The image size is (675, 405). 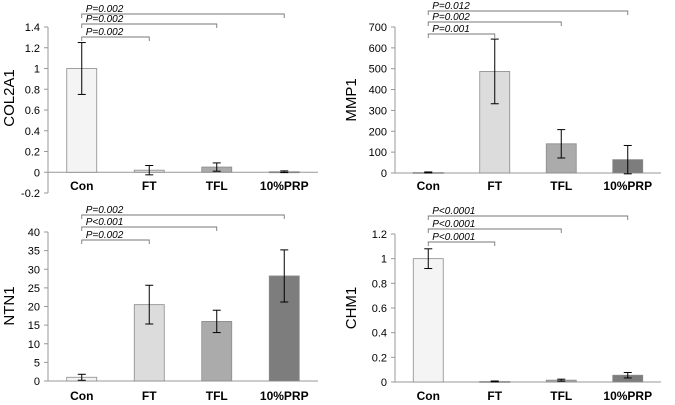 I want to click on y-tick-label: 400, so click(x=378, y=91).